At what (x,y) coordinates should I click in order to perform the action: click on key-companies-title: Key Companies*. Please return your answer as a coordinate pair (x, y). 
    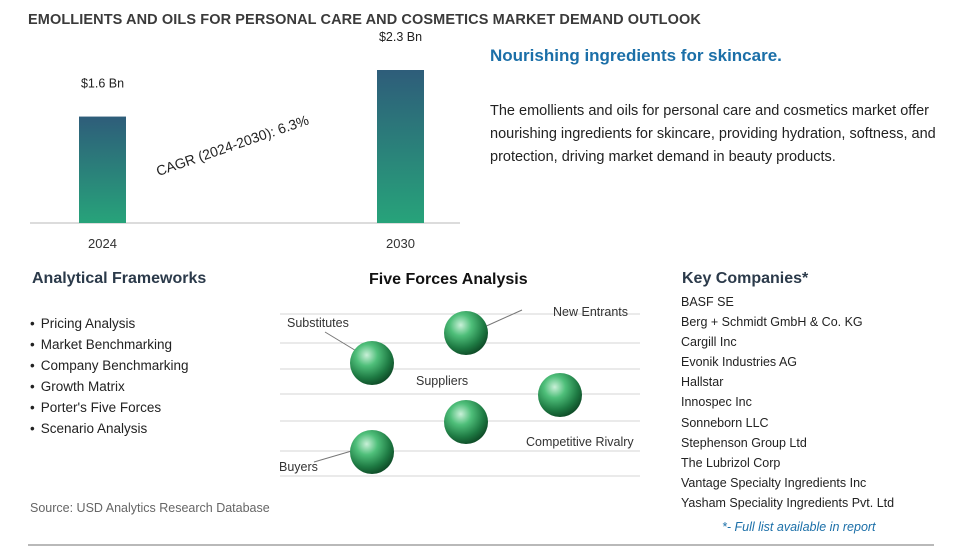
    Looking at the image, I should click on (745, 278).